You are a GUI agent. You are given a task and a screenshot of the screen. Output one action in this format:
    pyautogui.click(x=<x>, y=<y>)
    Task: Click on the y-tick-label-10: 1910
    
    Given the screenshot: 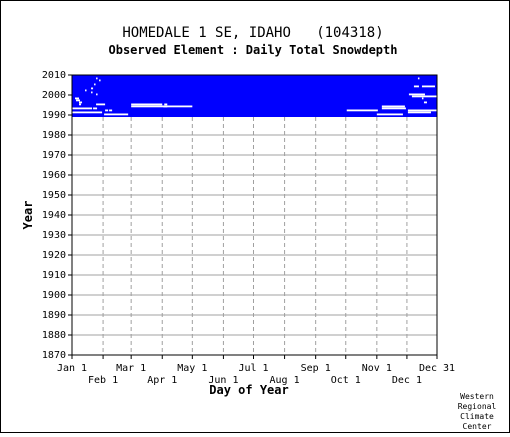 What is the action you would take?
    pyautogui.click(x=54, y=275)
    